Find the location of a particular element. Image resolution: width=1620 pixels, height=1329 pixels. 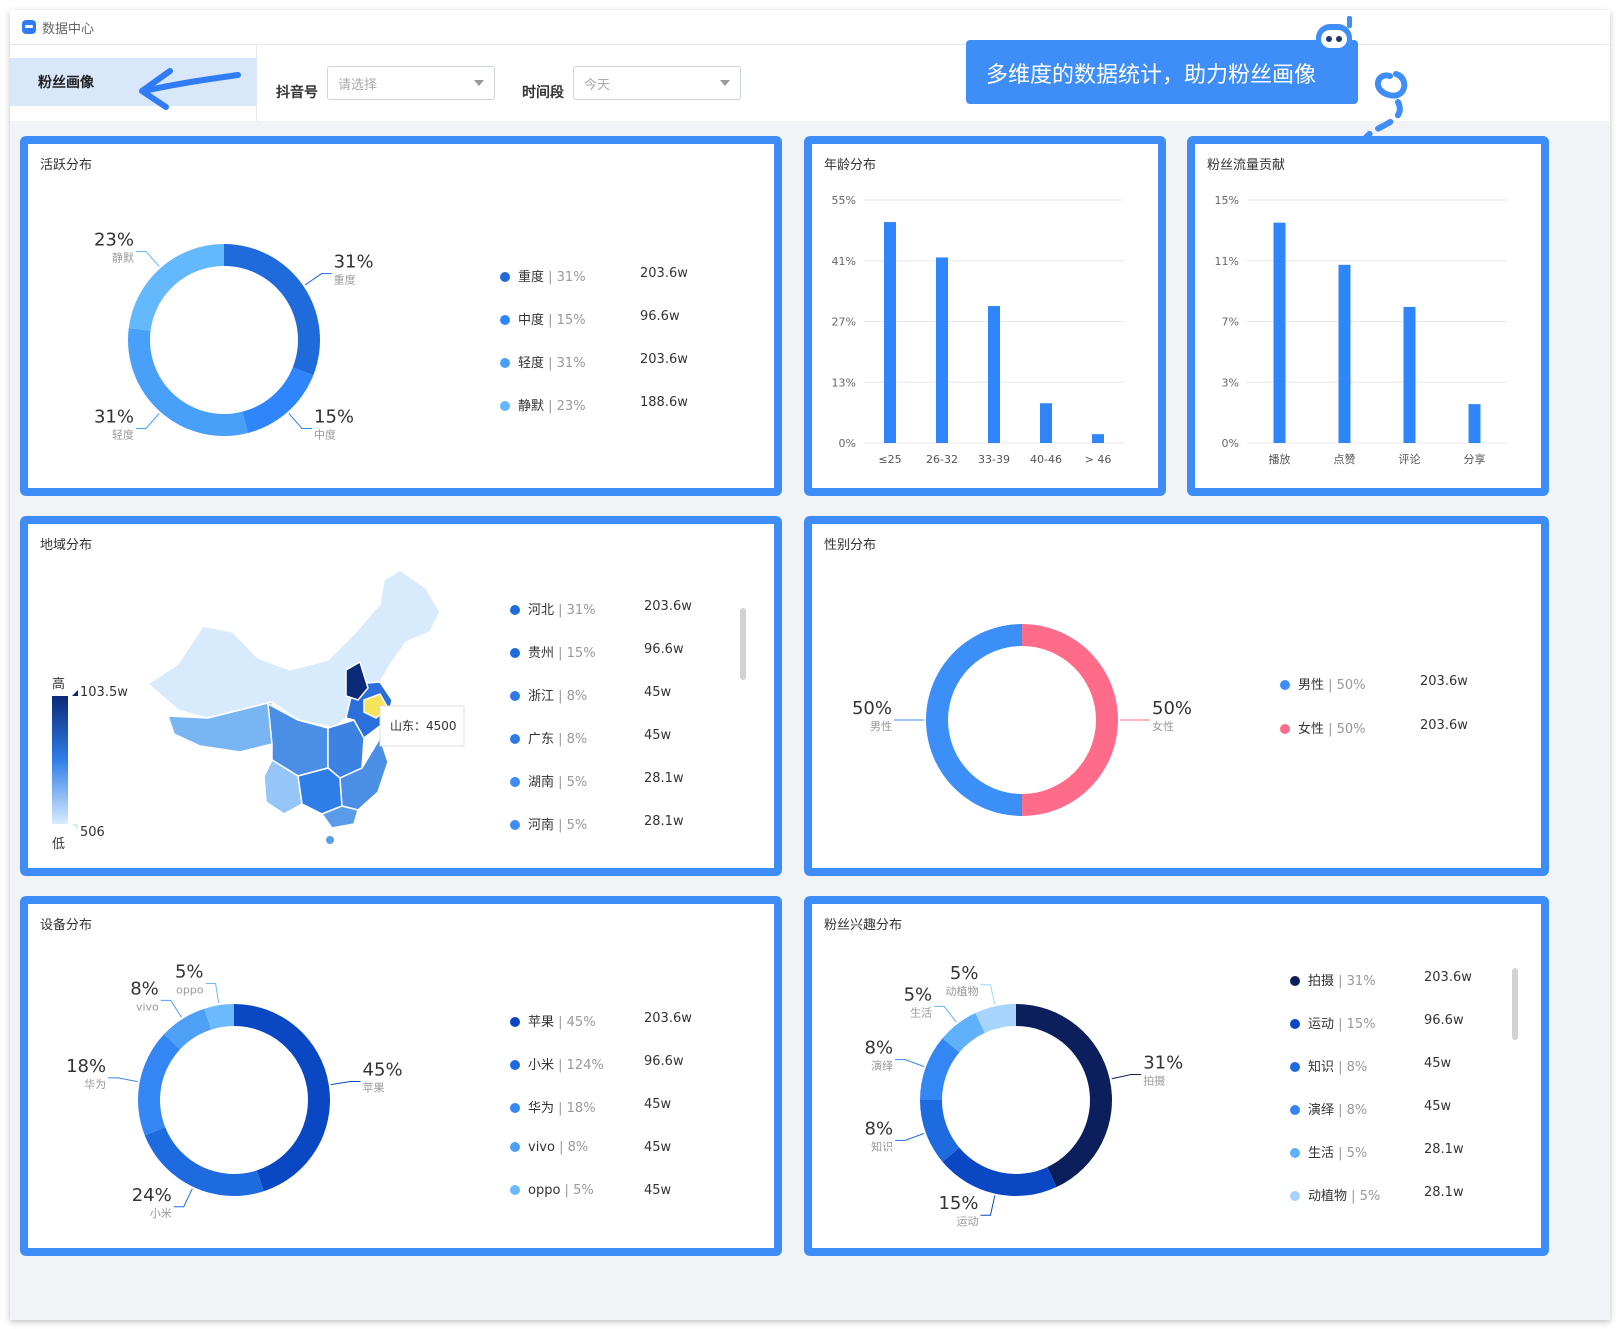

legend-item: 动植物 | 5% 28.1w is located at coordinates (1377, 1194).